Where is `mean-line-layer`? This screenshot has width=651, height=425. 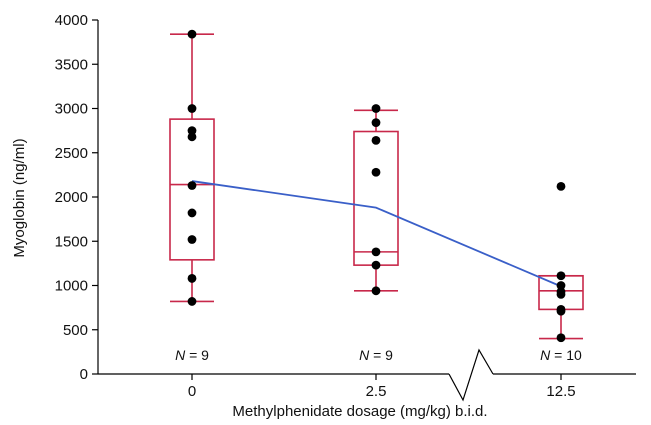 mean-line-layer is located at coordinates (376, 234).